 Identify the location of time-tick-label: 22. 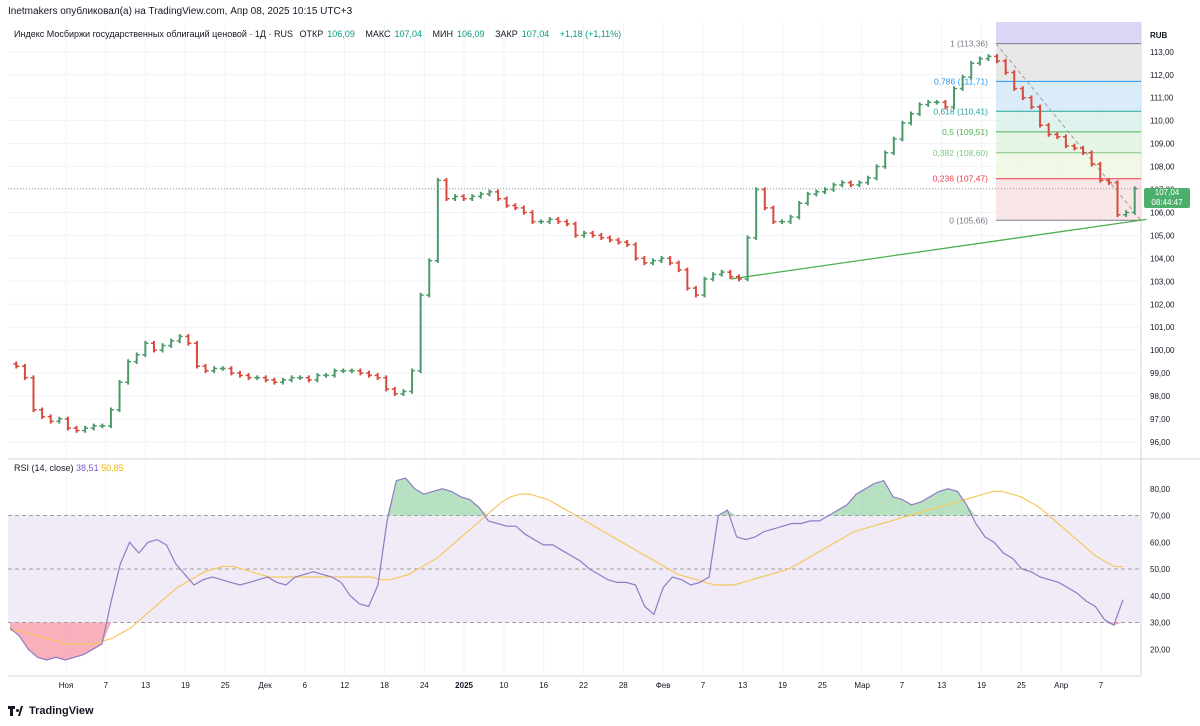
(583, 685).